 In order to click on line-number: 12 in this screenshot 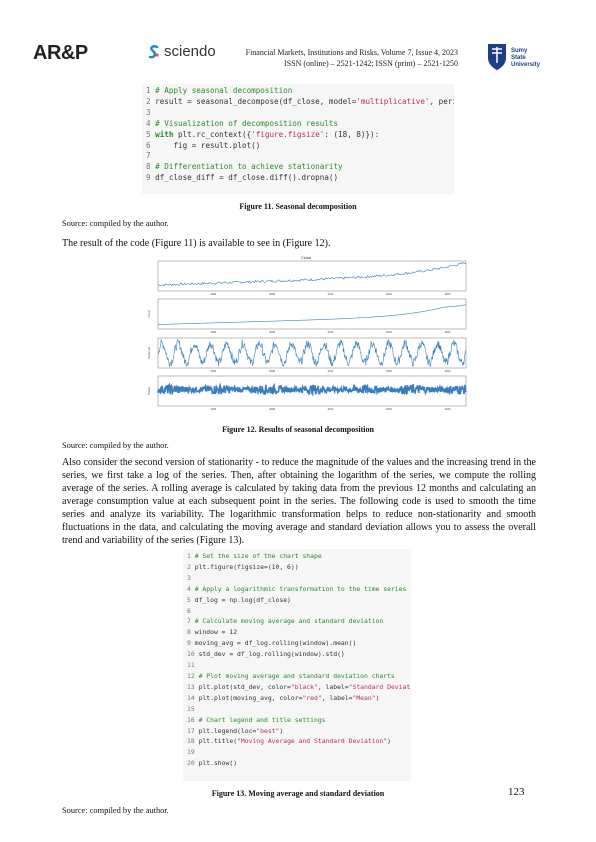, I will do `click(191, 675)`.